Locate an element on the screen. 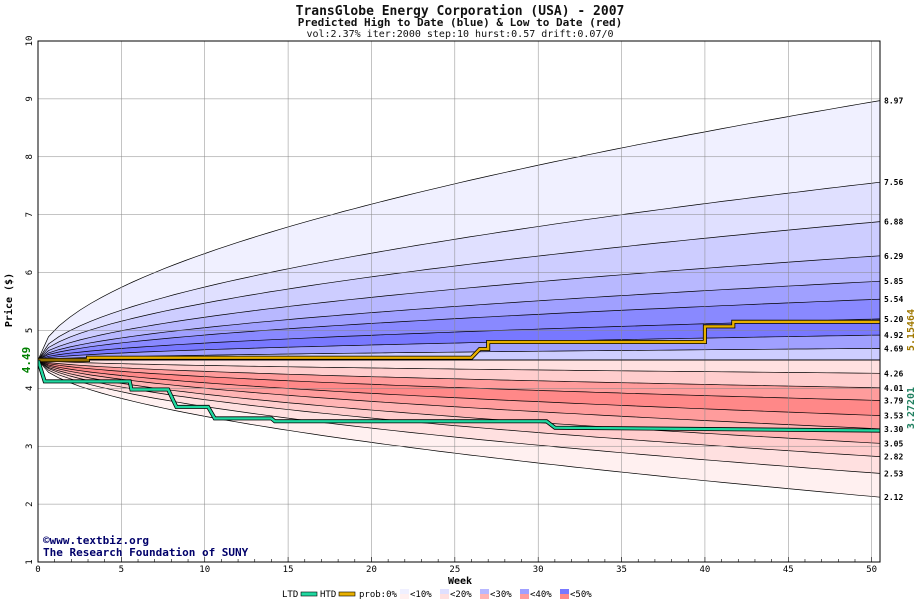  ltd-end-label: 3.27201 is located at coordinates (911, 408).